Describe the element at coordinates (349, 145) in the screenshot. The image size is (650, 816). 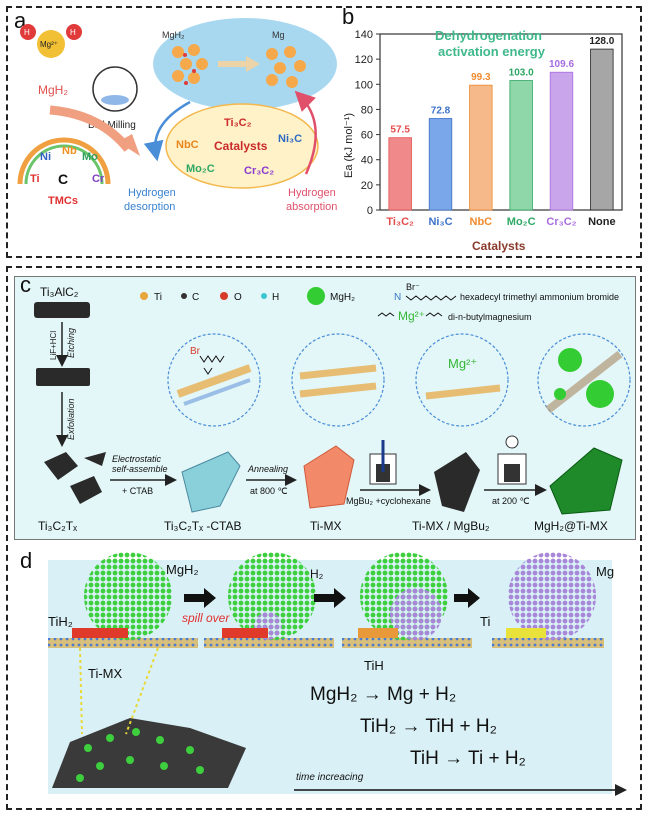
I see `chart-ylabel: Ea (kJ mol⁻¹)` at that location.